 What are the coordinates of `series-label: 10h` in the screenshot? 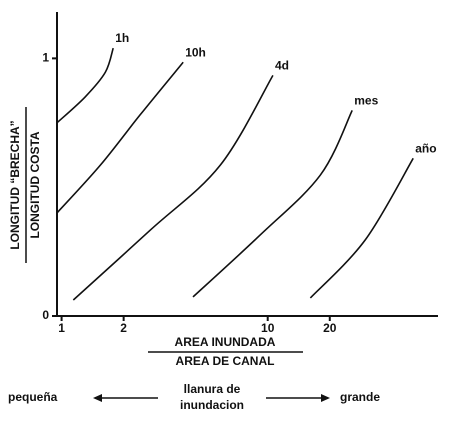 It's located at (195, 52).